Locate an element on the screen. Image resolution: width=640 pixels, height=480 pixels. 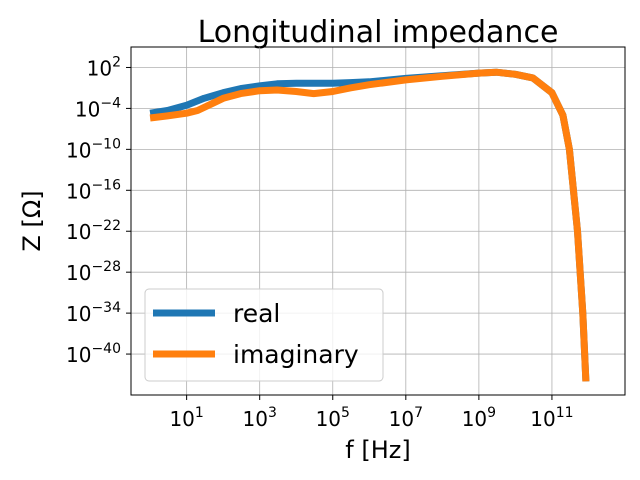
x-tick-label: 10¹¹ is located at coordinates (551, 418).